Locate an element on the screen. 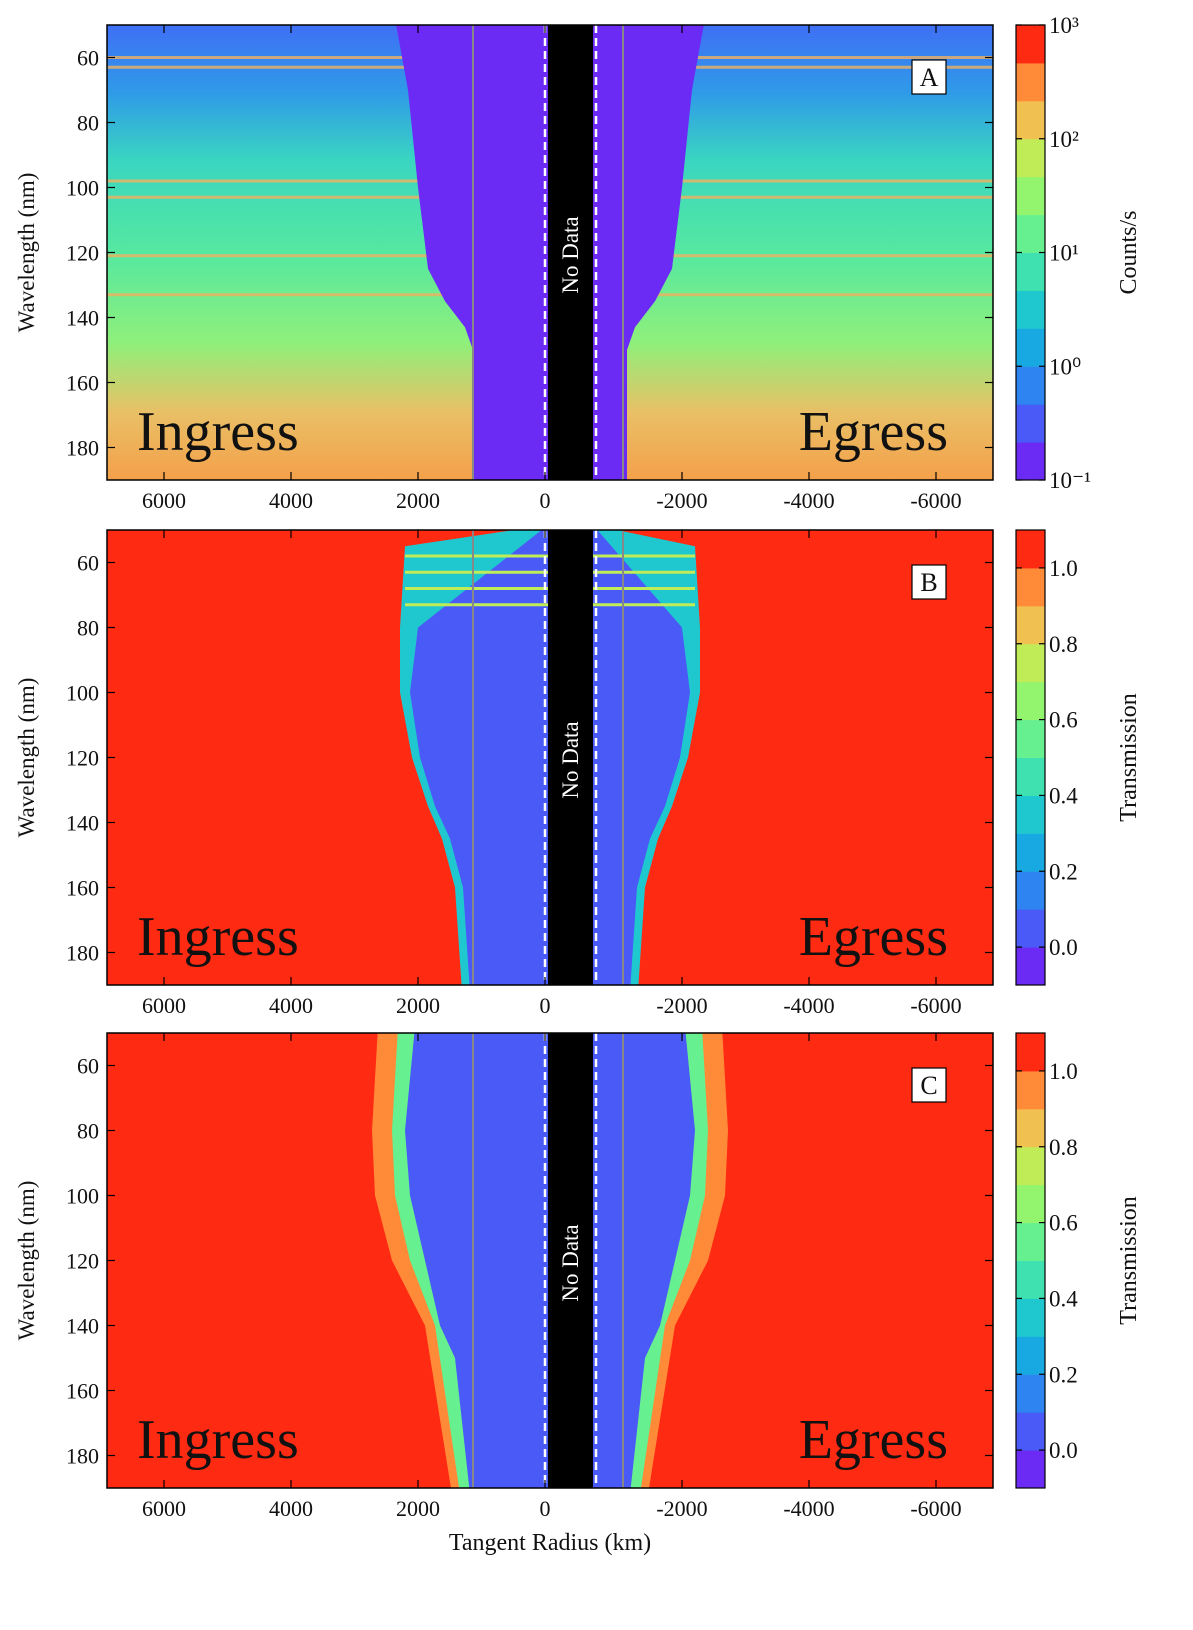 This screenshot has height=1630, width=1193. panel-label: A is located at coordinates (929, 77).